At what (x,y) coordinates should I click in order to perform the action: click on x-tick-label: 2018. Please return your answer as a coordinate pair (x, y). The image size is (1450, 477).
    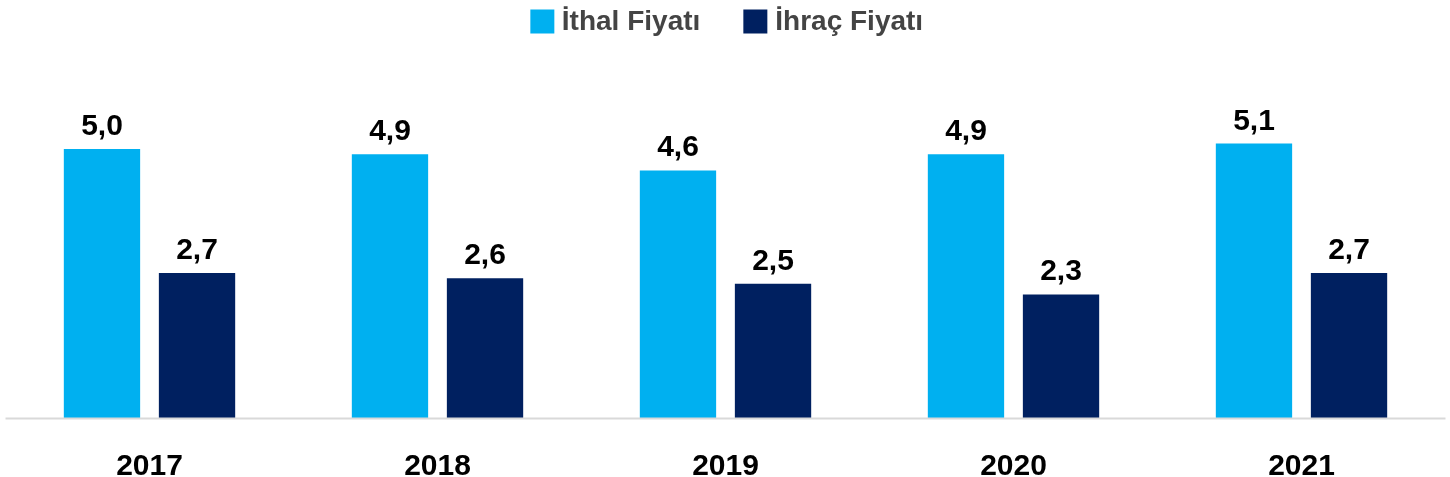
    Looking at the image, I should click on (437, 462).